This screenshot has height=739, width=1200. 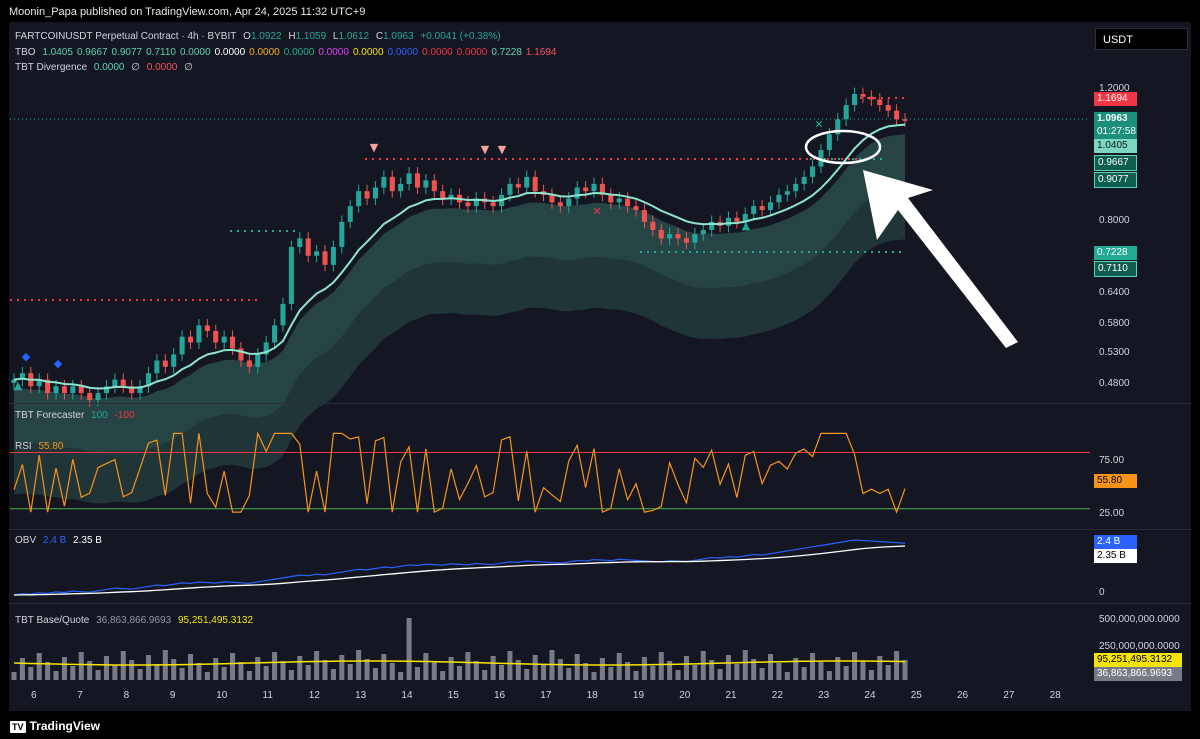 What do you see at coordinates (1141, 39) in the screenshot?
I see `currency-selector: USDT` at bounding box center [1141, 39].